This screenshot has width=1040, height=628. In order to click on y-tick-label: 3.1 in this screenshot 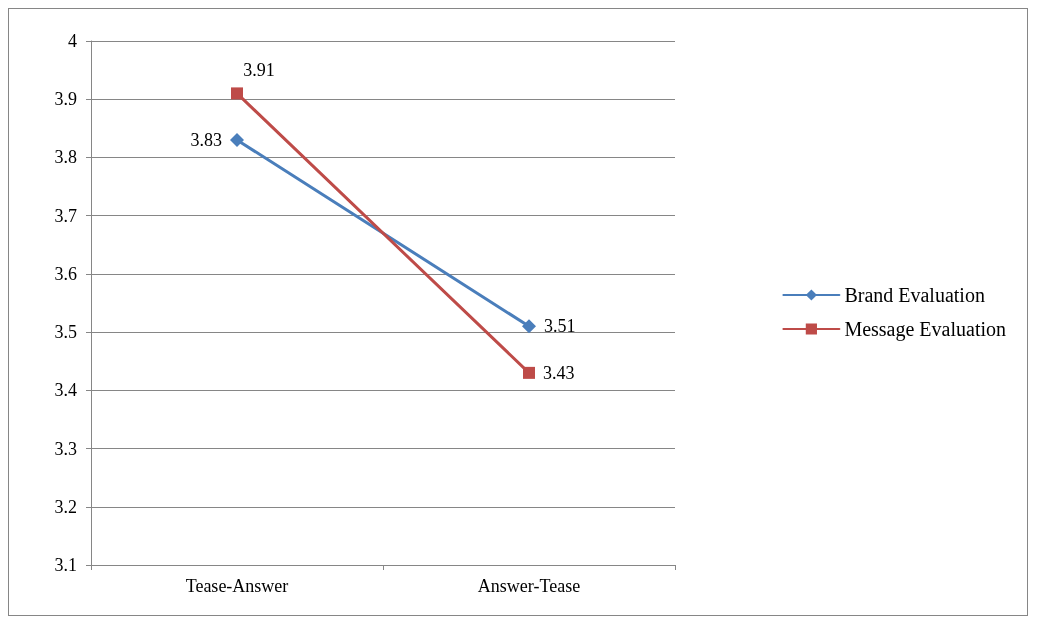, I will do `click(65, 565)`.